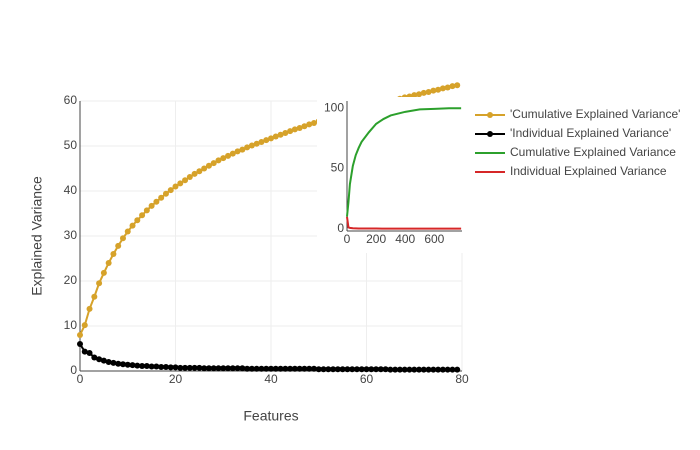 The image size is (700, 450). Describe the element at coordinates (37, 236) in the screenshot. I see `y-axis-label: Explained Variance` at that location.